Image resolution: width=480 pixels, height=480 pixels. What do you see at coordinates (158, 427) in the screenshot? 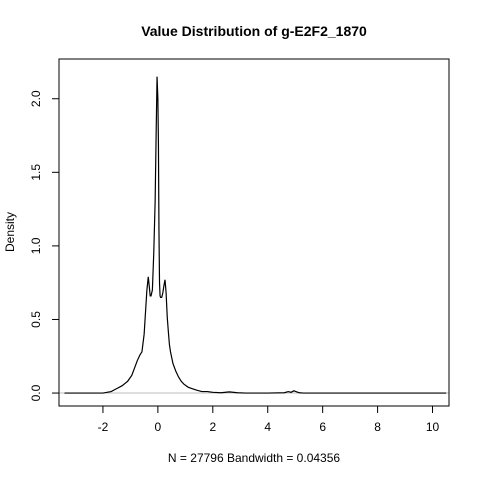
I see `x-tick-label: 0` at bounding box center [158, 427].